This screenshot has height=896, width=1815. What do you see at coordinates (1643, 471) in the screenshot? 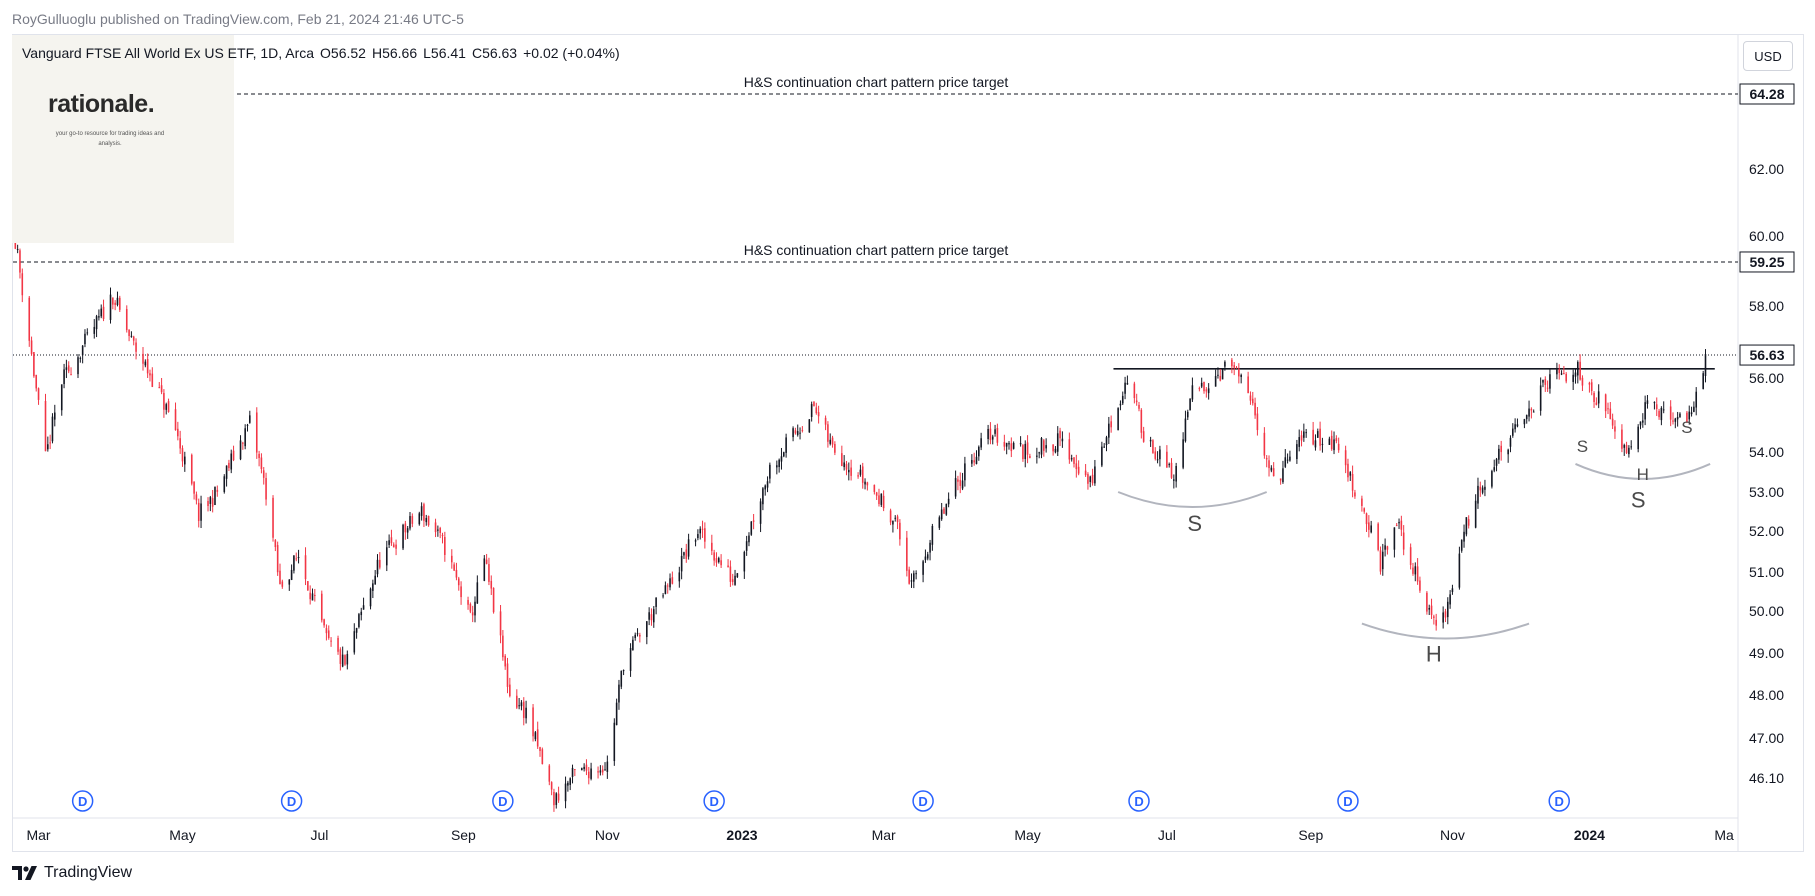
I see `pattern-arc` at bounding box center [1643, 471].